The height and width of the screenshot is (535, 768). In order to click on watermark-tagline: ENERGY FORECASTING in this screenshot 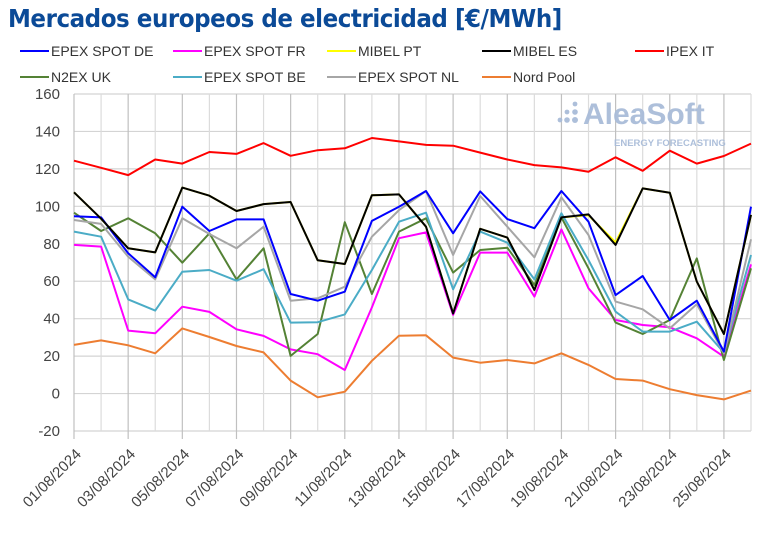, I will do `click(670, 143)`.